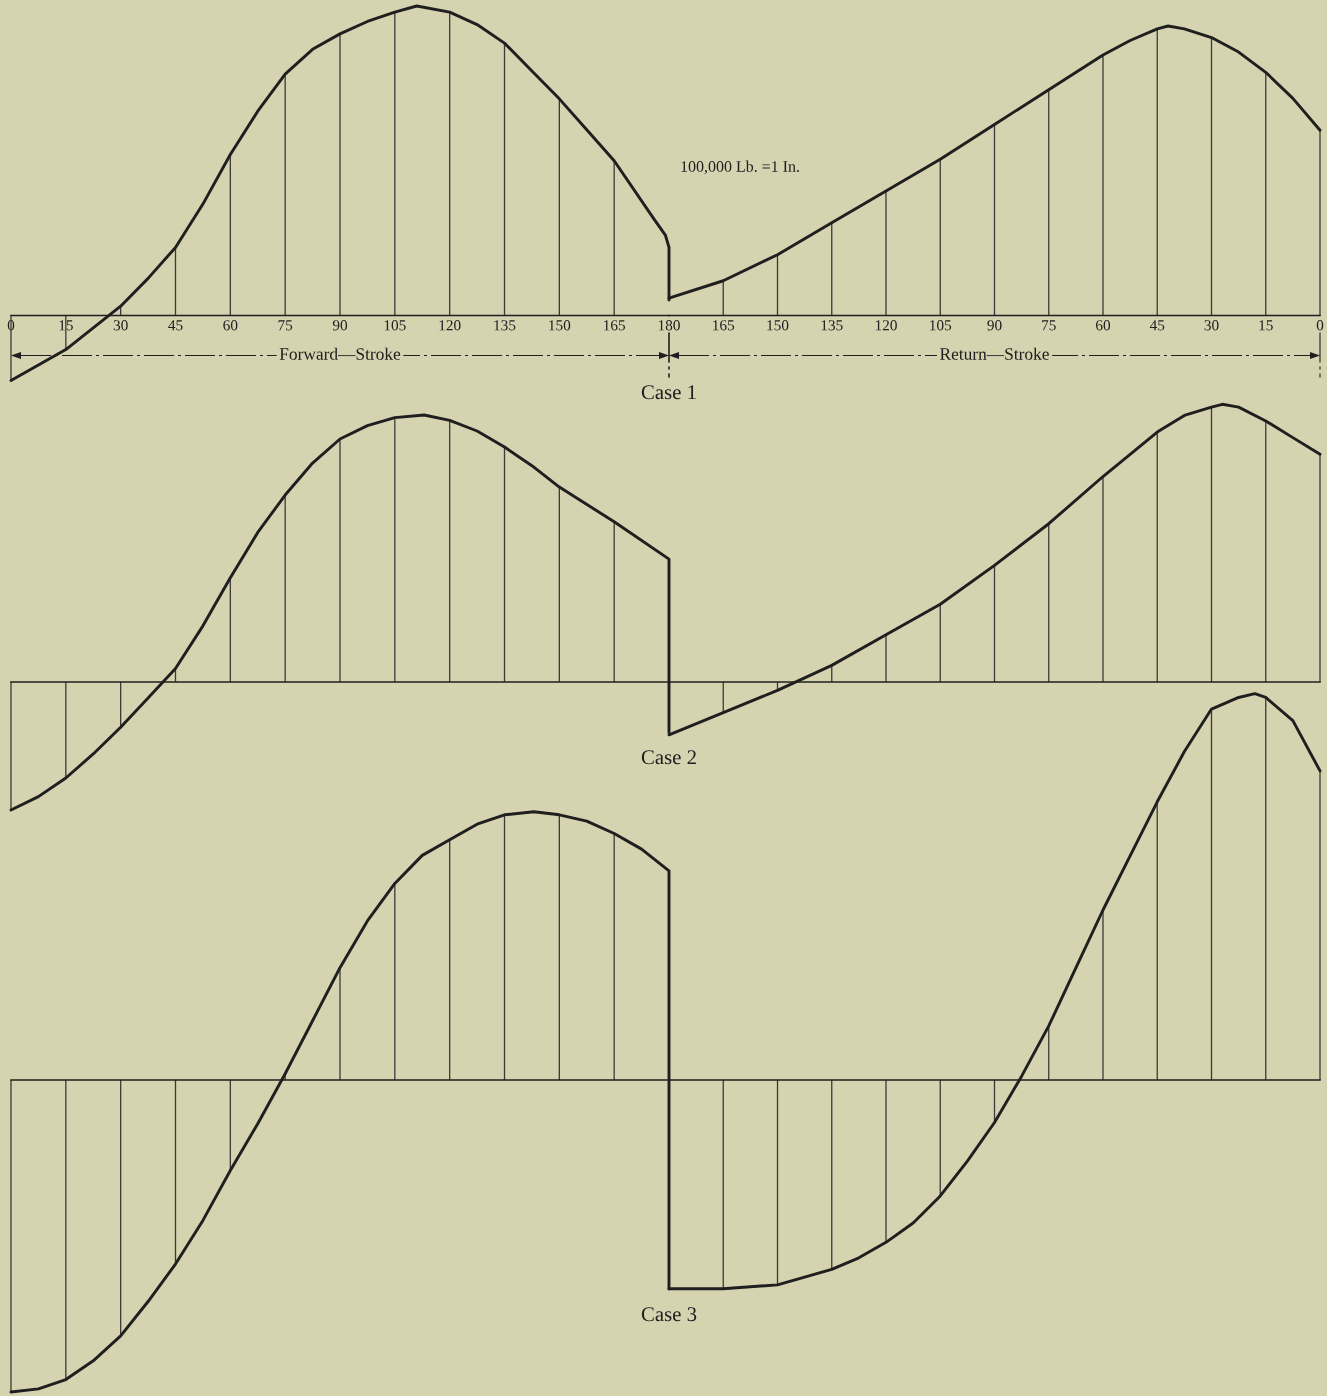 The width and height of the screenshot is (1327, 1396). Describe the element at coordinates (1266, 325) in the screenshot. I see `x-tick-label: 15` at that location.